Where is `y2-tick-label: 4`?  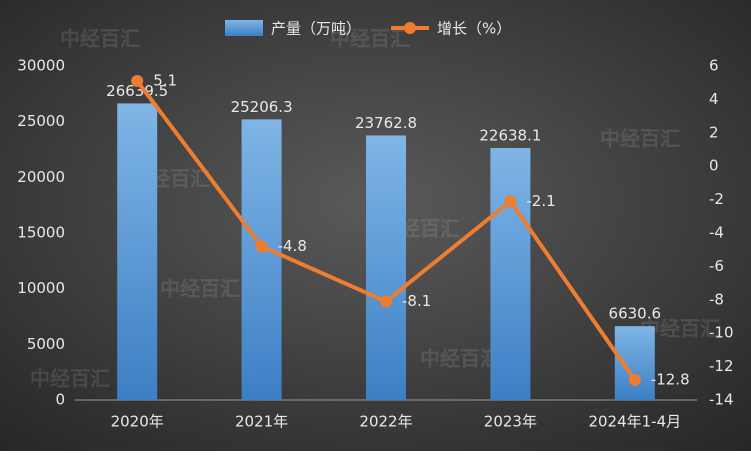
y2-tick-label: 4 is located at coordinates (714, 99).